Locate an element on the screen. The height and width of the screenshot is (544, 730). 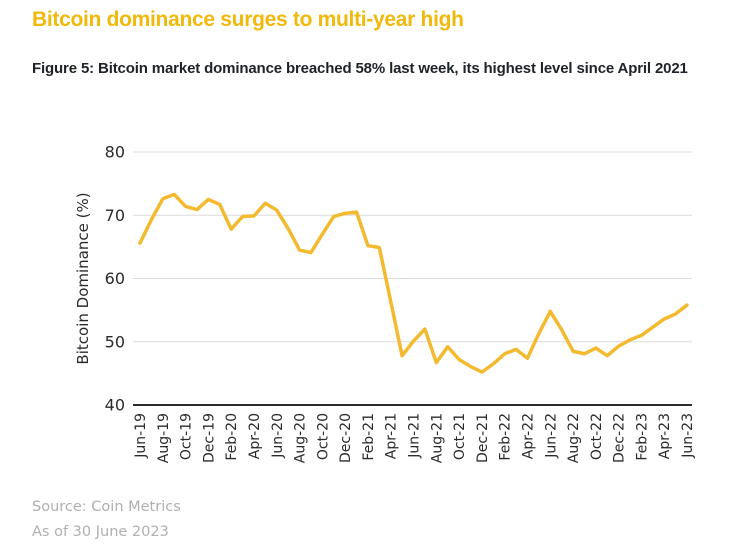
y-tick-label: 50 is located at coordinates (115, 341).